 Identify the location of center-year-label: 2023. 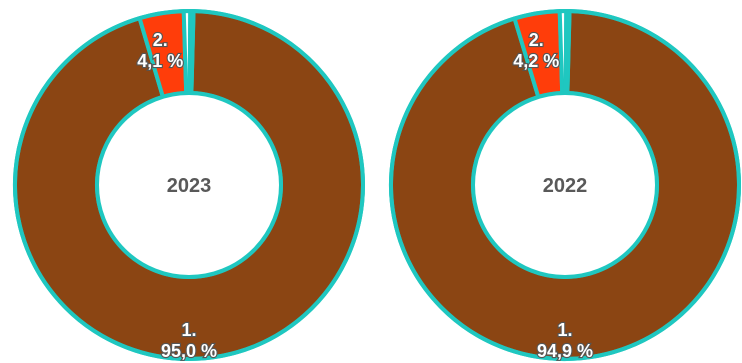
(189, 186).